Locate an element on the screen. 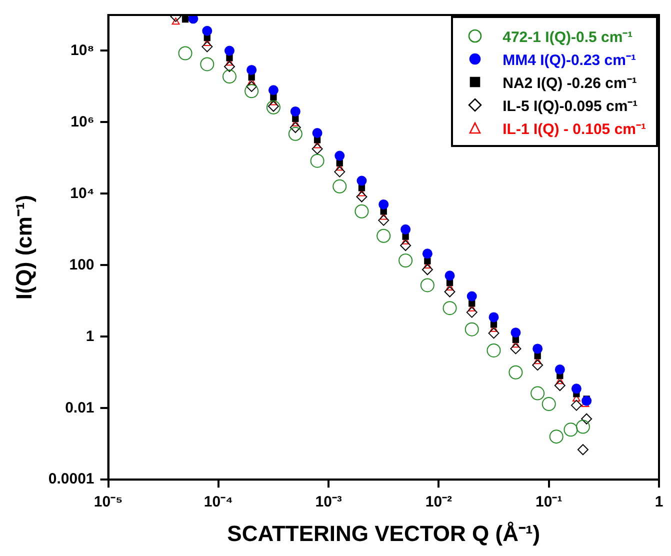  y-tick-label: 1 is located at coordinates (90, 336).